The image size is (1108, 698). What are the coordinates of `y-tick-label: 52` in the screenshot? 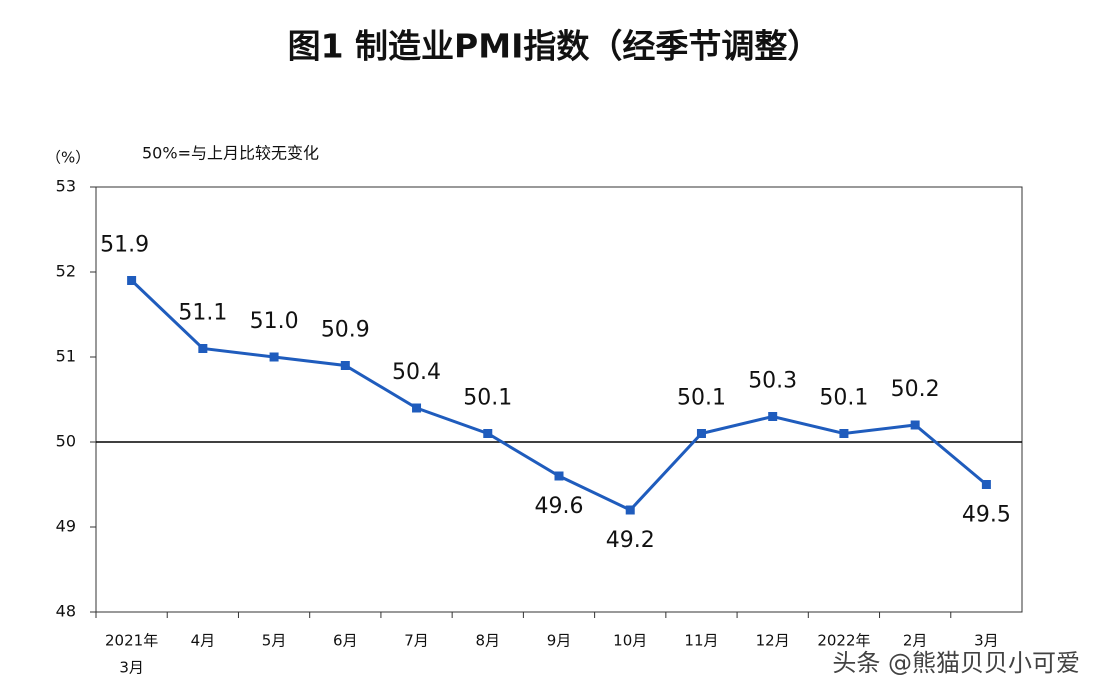 It's located at (66, 271).